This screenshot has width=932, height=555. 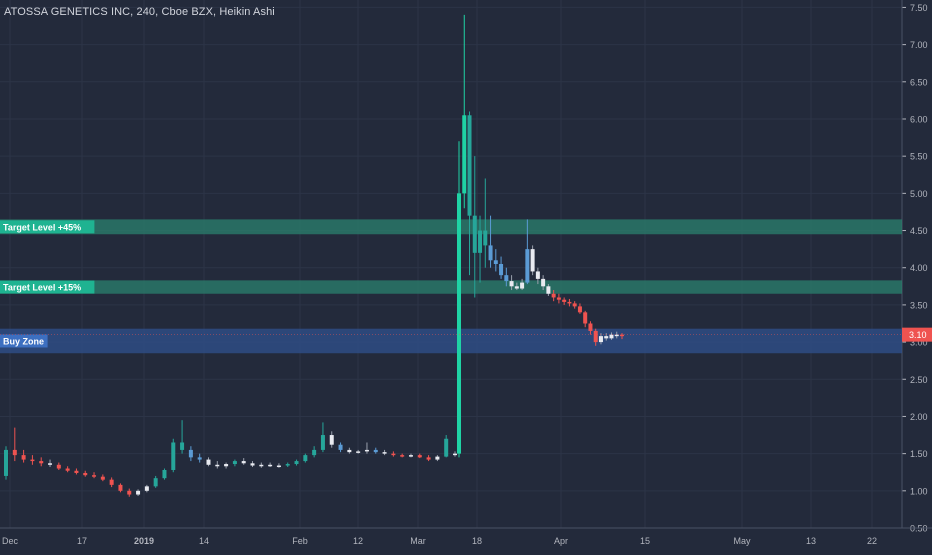 I want to click on x-tick-label: 13, so click(x=811, y=541).